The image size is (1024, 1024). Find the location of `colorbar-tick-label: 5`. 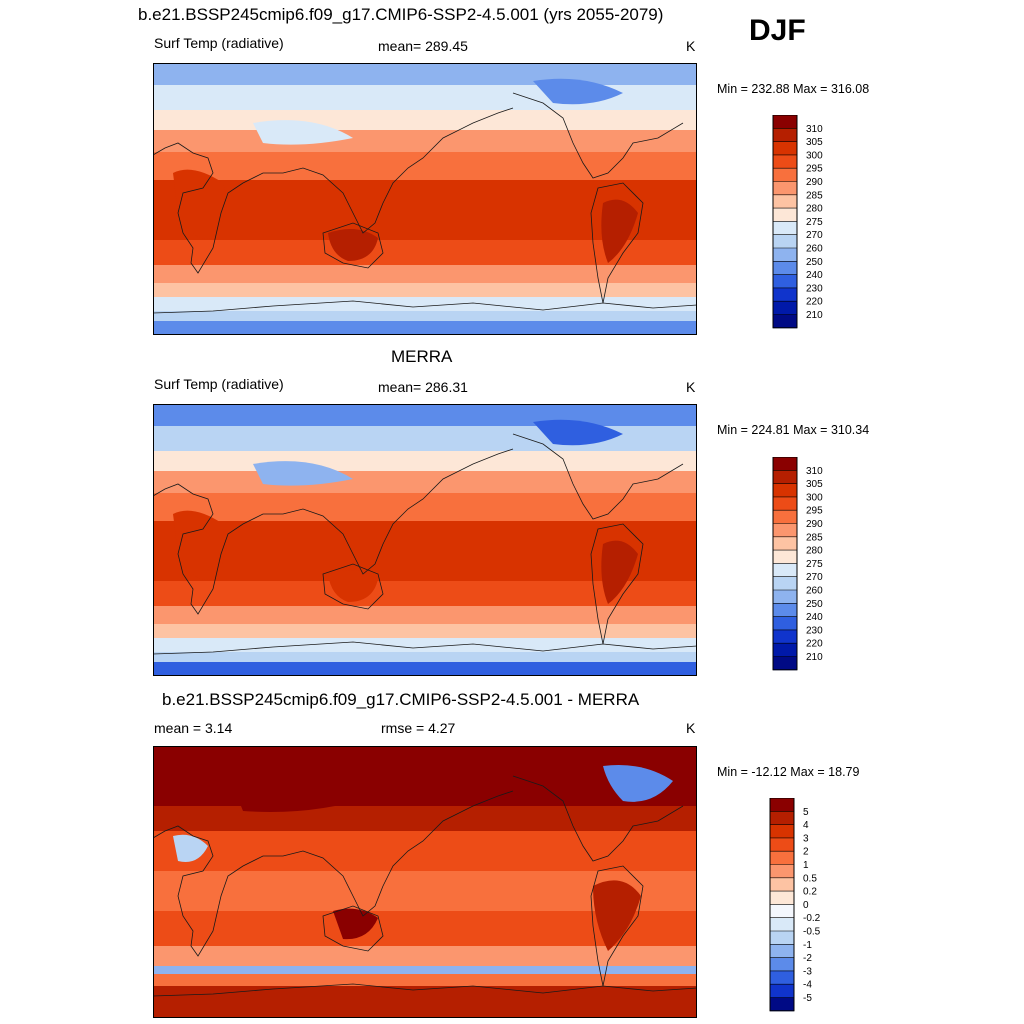

colorbar-tick-label: 5 is located at coordinates (806, 812).